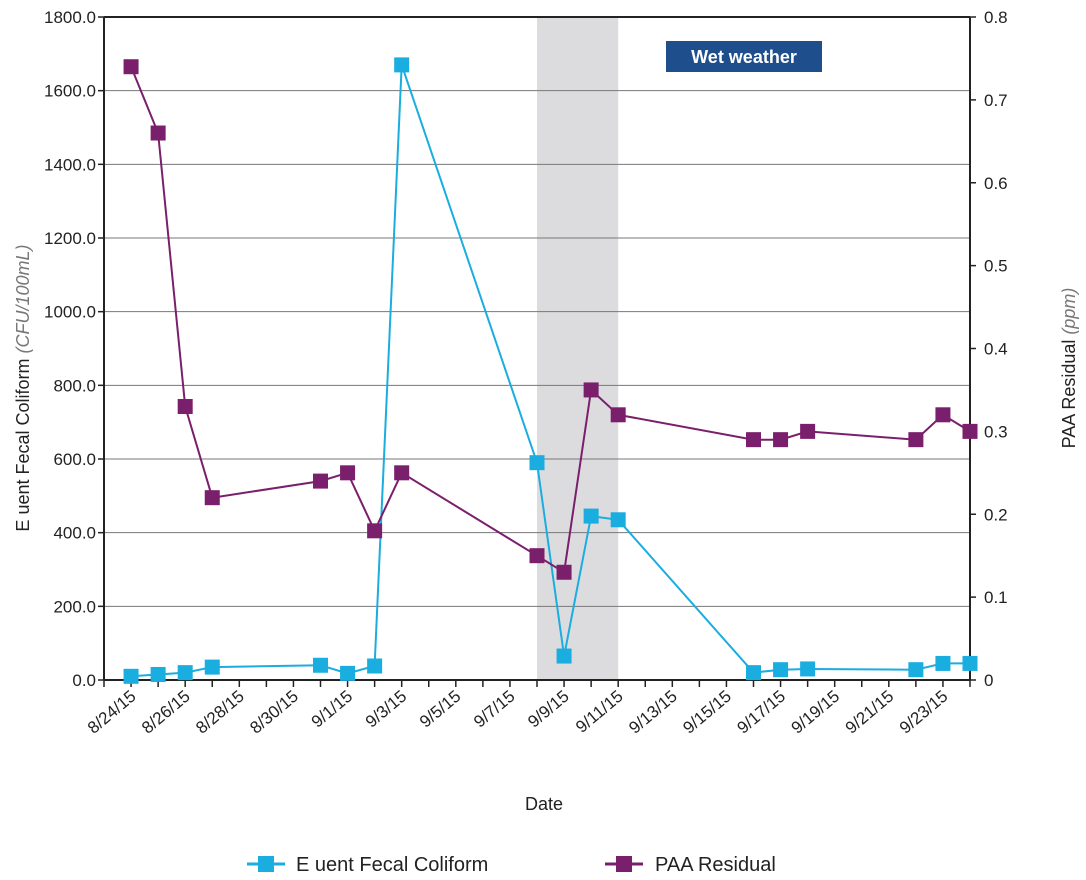 This screenshot has height=880, width=1086. I want to click on wet-weather-band, so click(578, 348).